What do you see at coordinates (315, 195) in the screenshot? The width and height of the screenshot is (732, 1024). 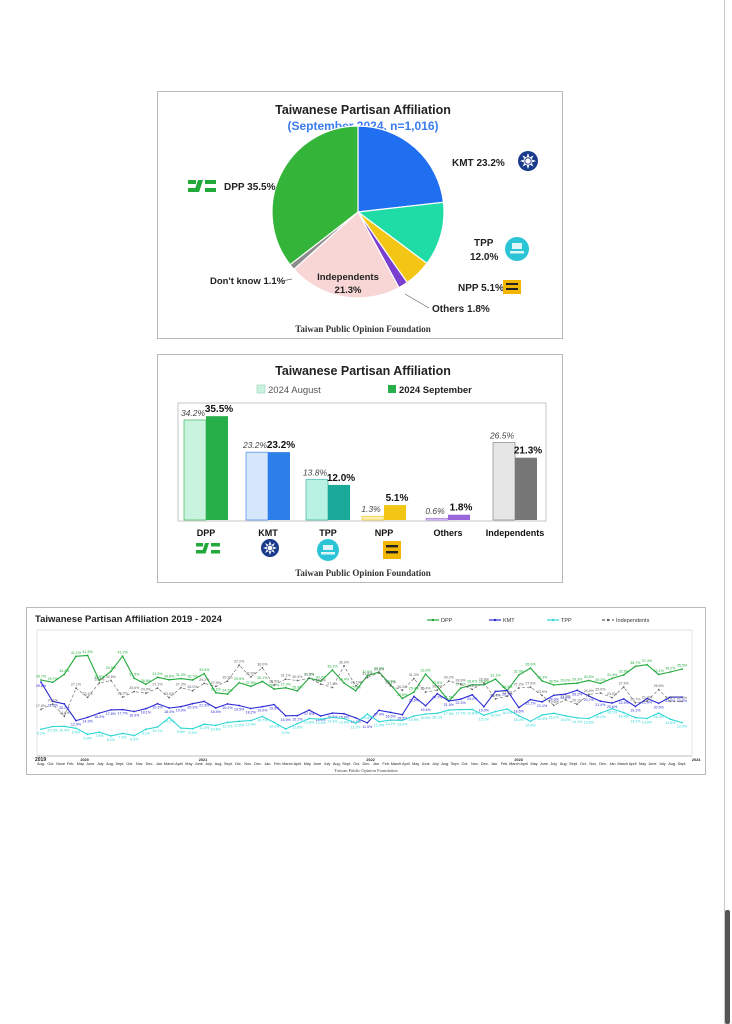 I see `pie-slice-dpp` at bounding box center [315, 195].